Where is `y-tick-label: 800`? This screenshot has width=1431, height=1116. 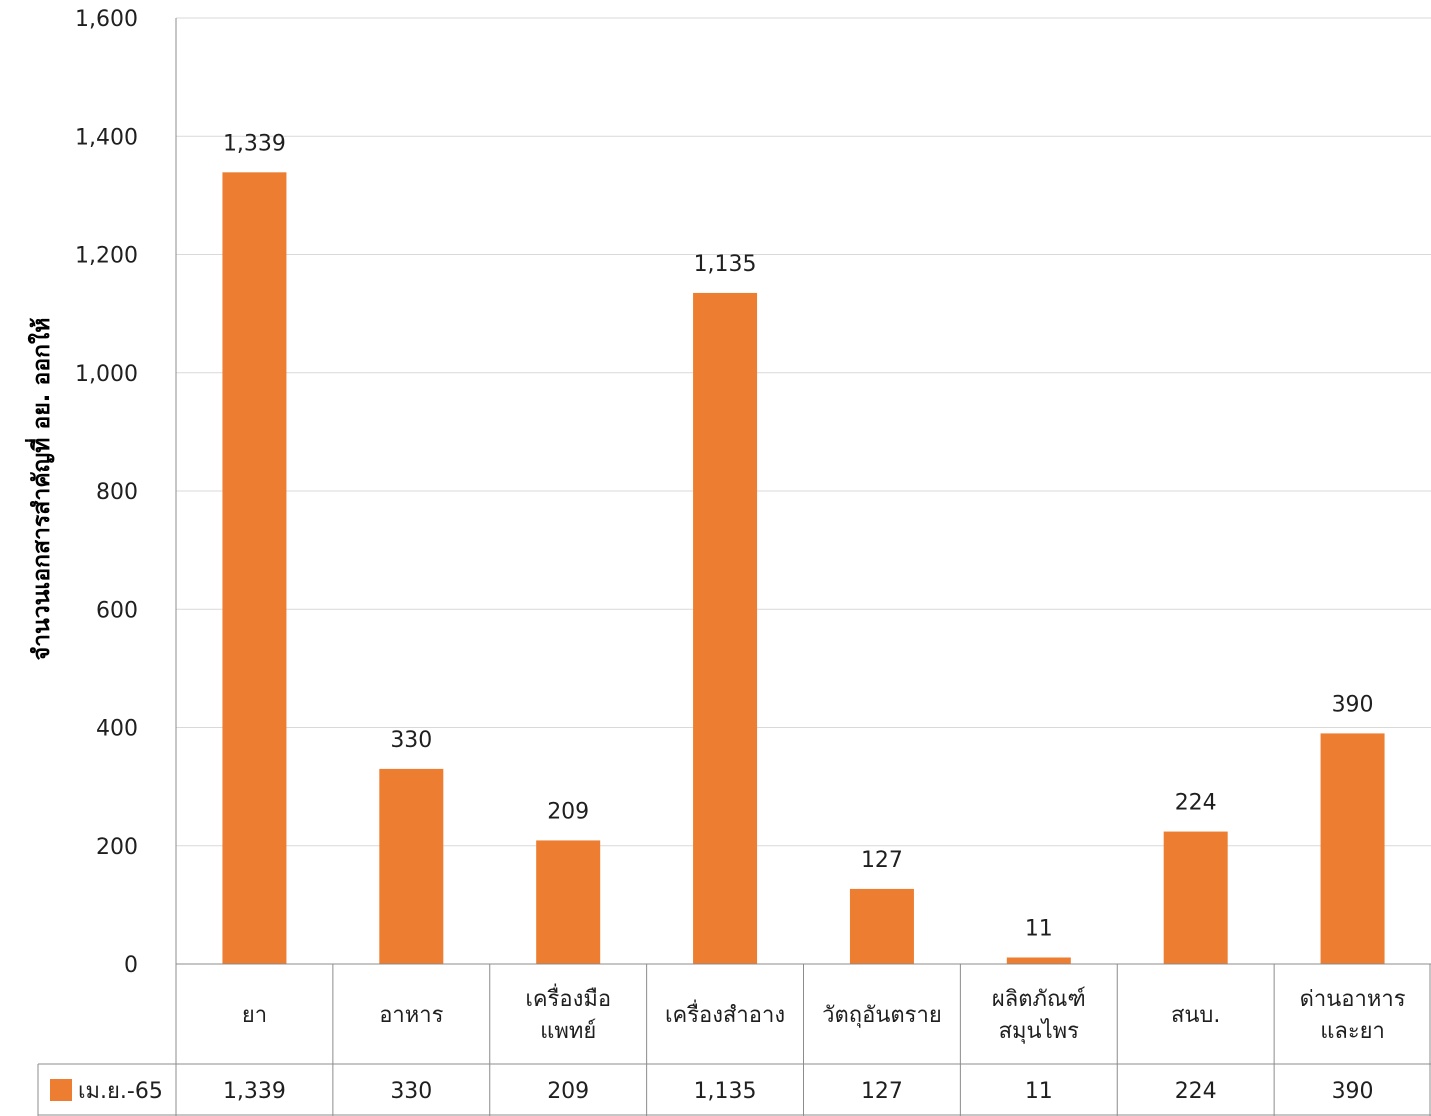 y-tick-label: 800 is located at coordinates (117, 492).